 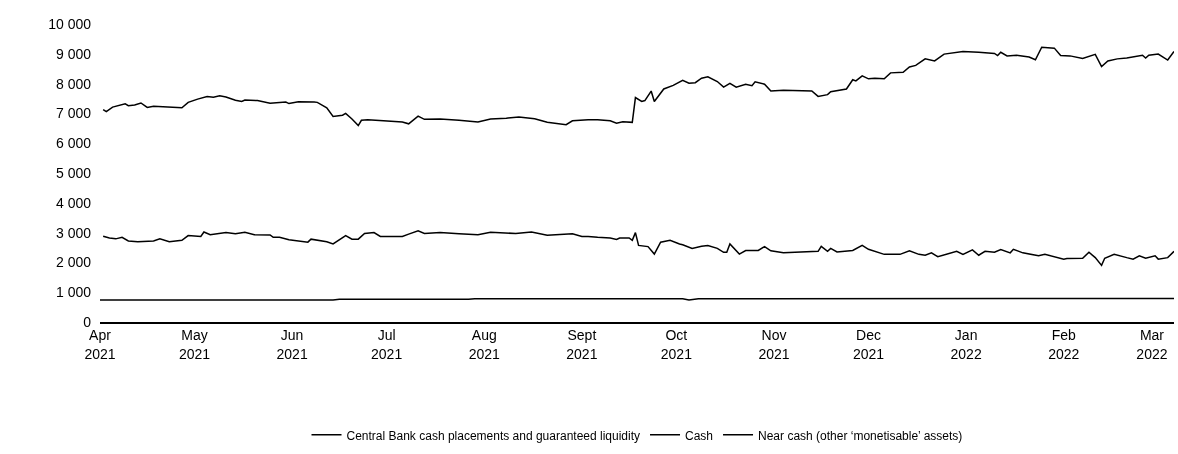 What do you see at coordinates (699, 435) in the screenshot?
I see `legend-label: Cash` at bounding box center [699, 435].